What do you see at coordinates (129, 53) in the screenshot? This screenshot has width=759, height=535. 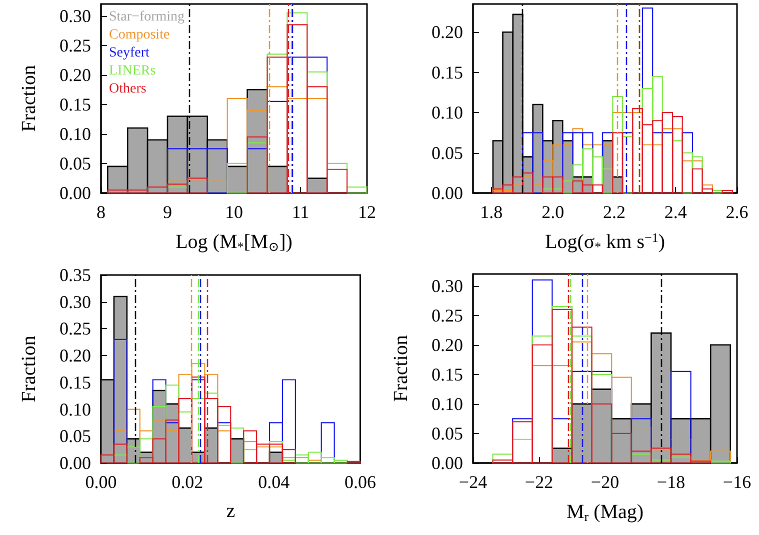 I see `text: Seyfert` at bounding box center [129, 53].